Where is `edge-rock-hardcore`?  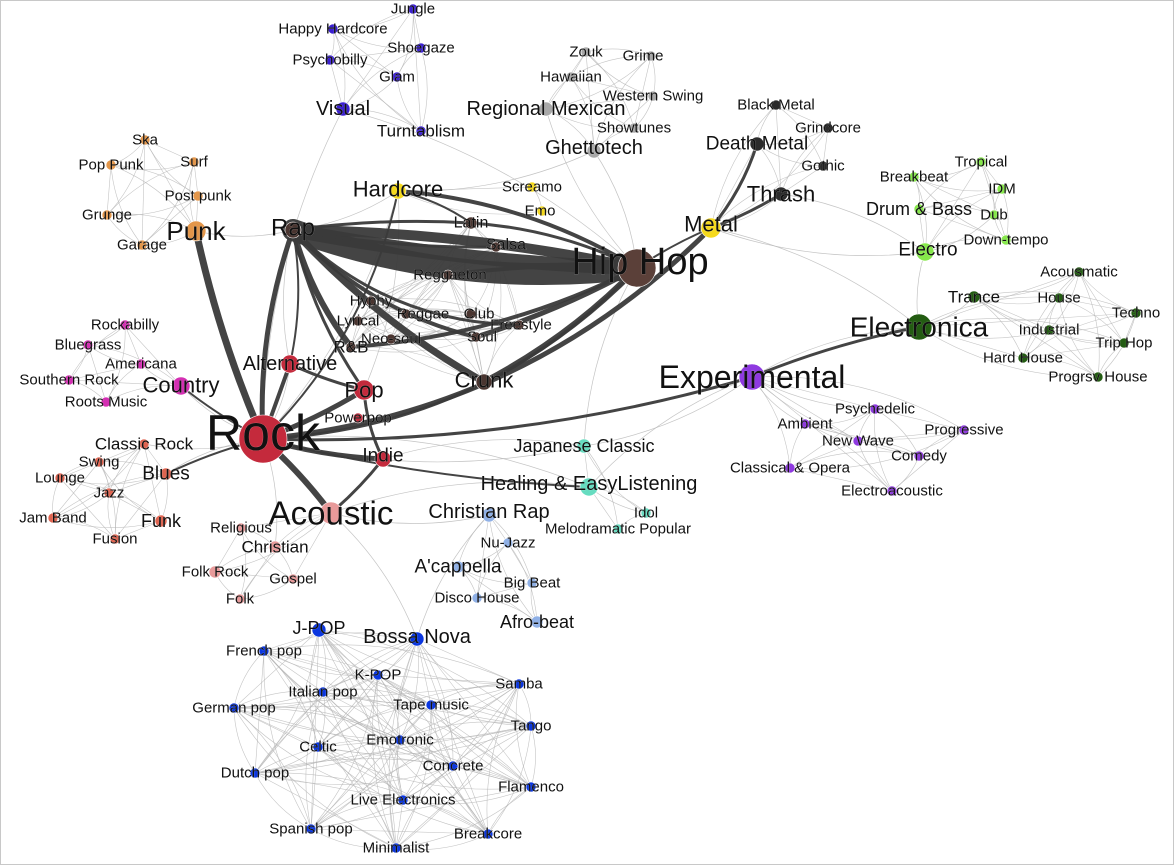
edge-rock-hardcore is located at coordinates (330, 315).